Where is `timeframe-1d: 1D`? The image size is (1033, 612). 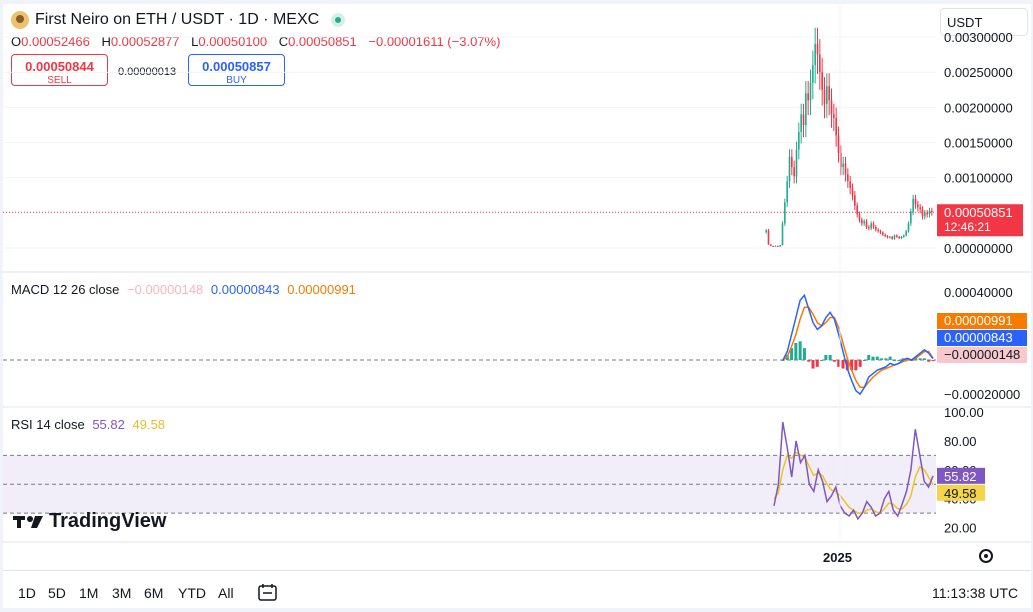
timeframe-1d: 1D is located at coordinates (27, 593).